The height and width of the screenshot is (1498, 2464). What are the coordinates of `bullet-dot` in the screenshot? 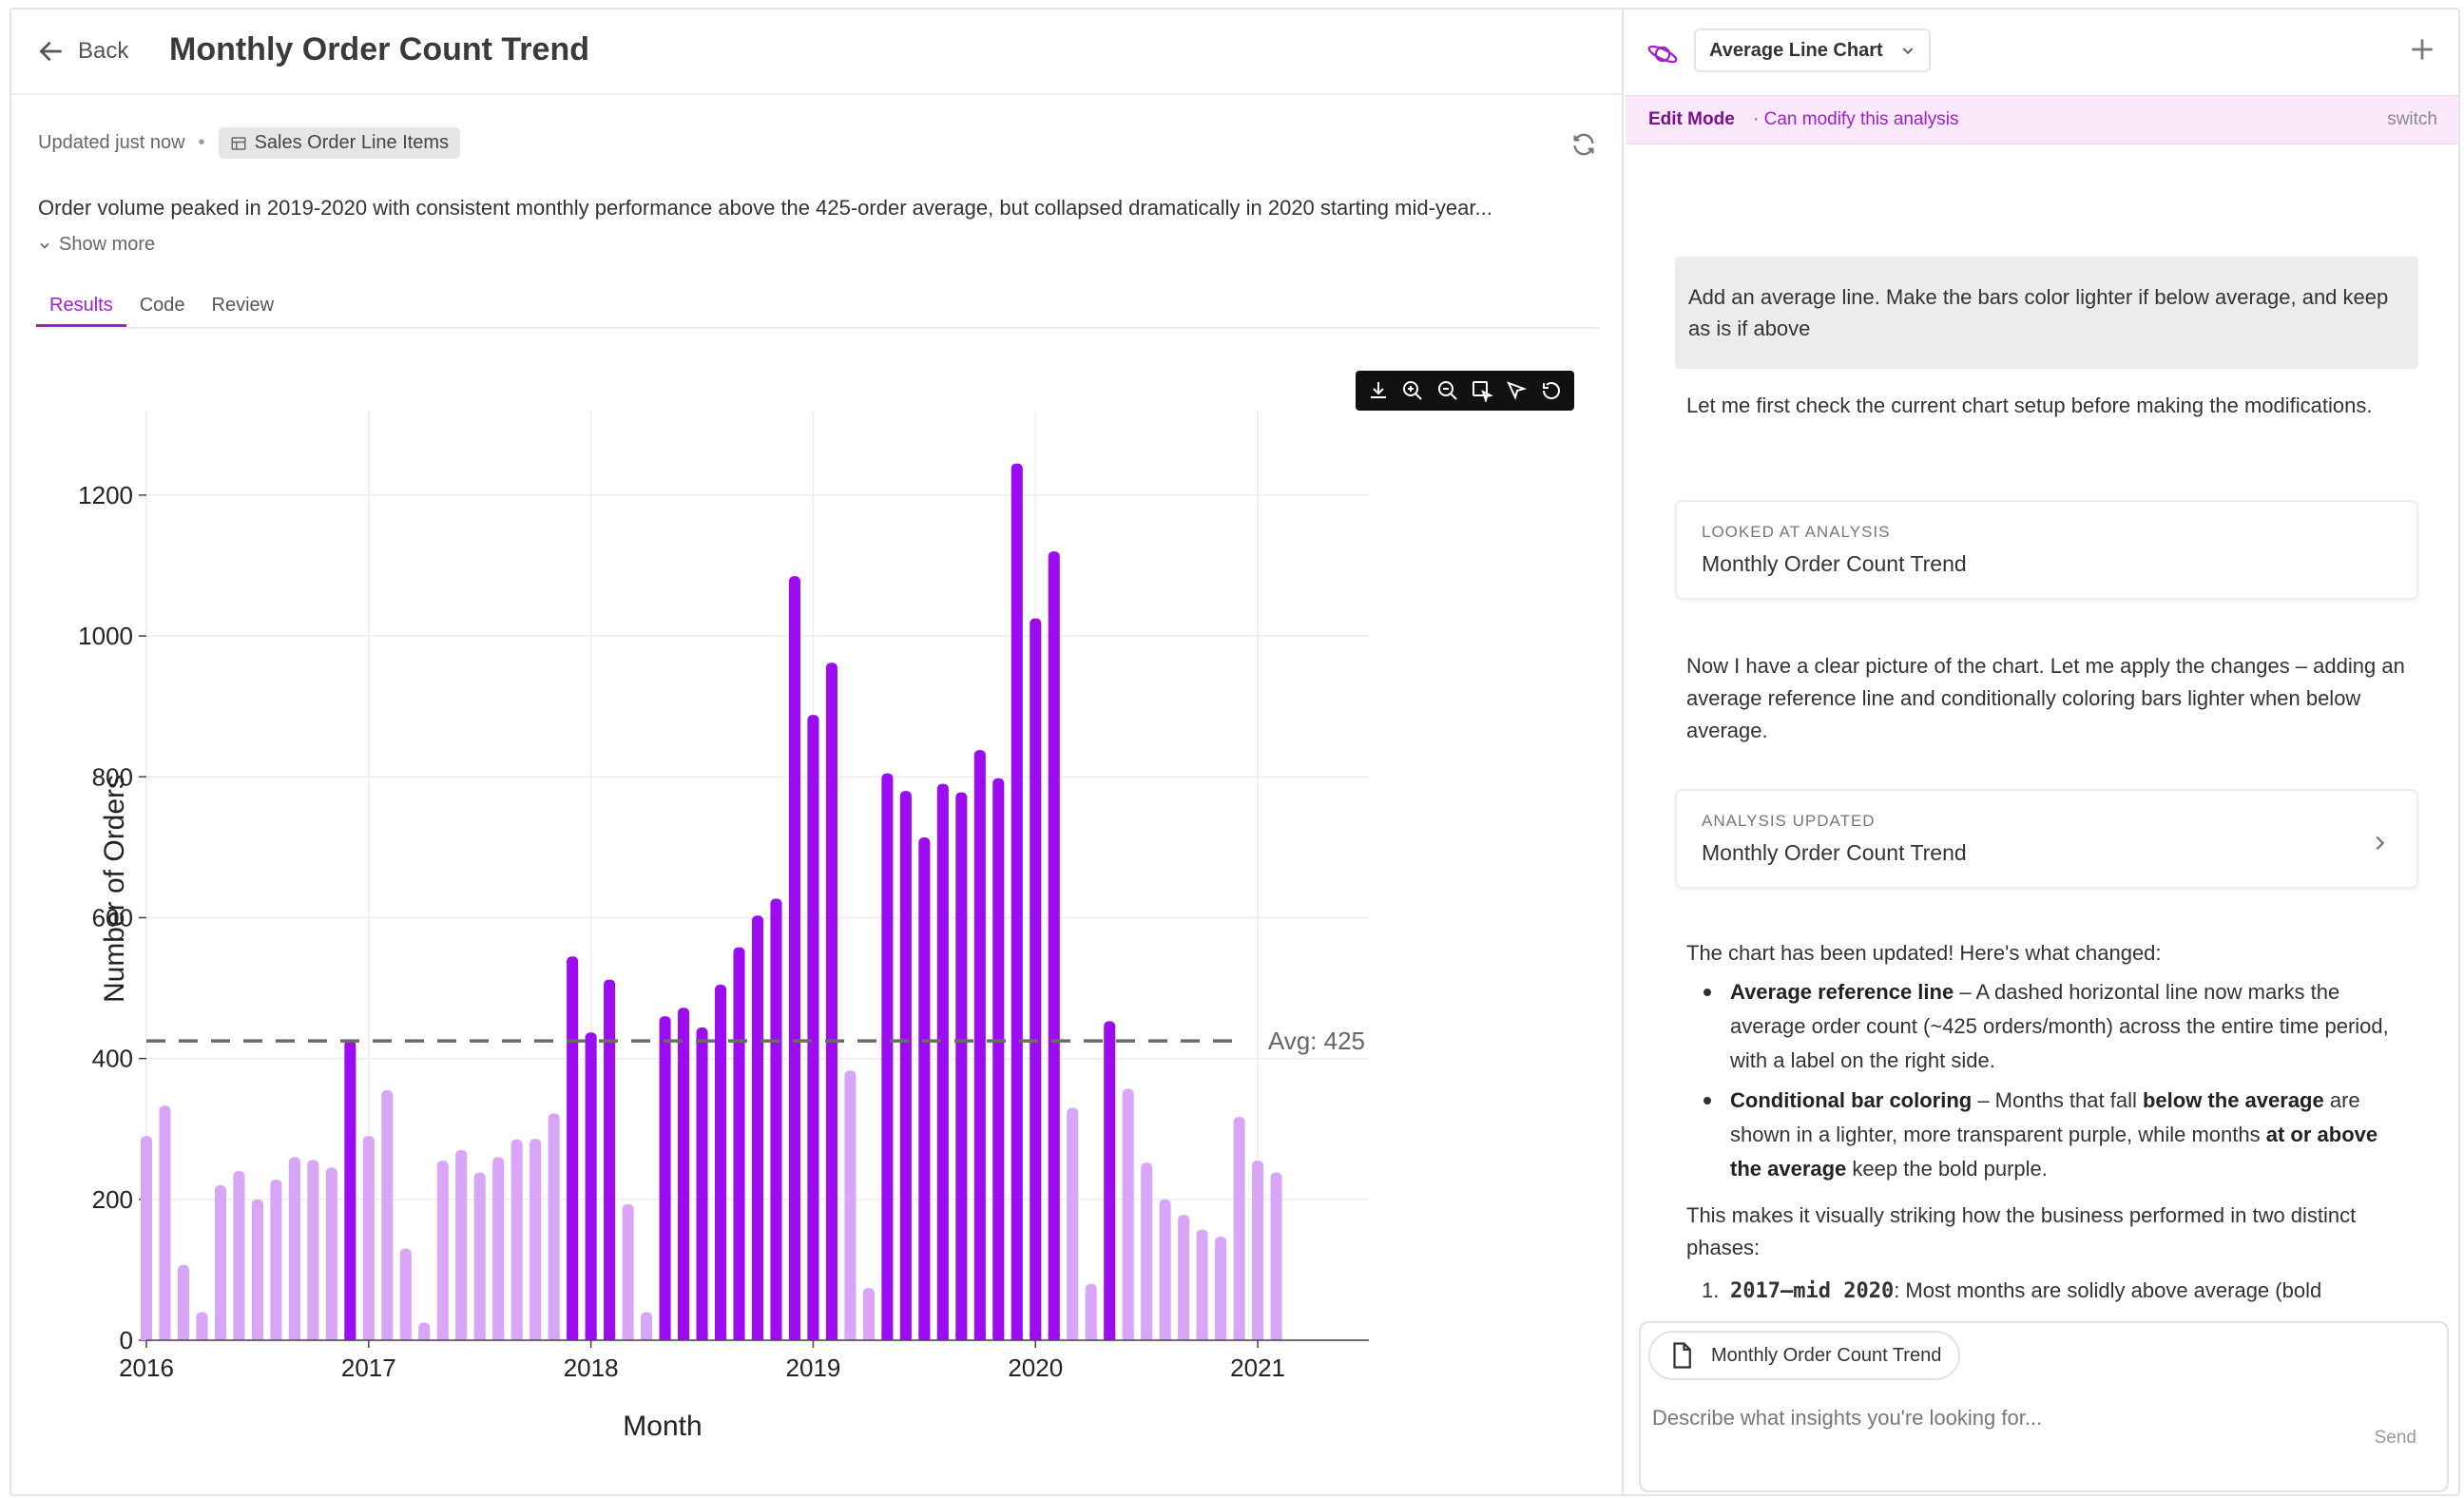 It's located at (1707, 1100).